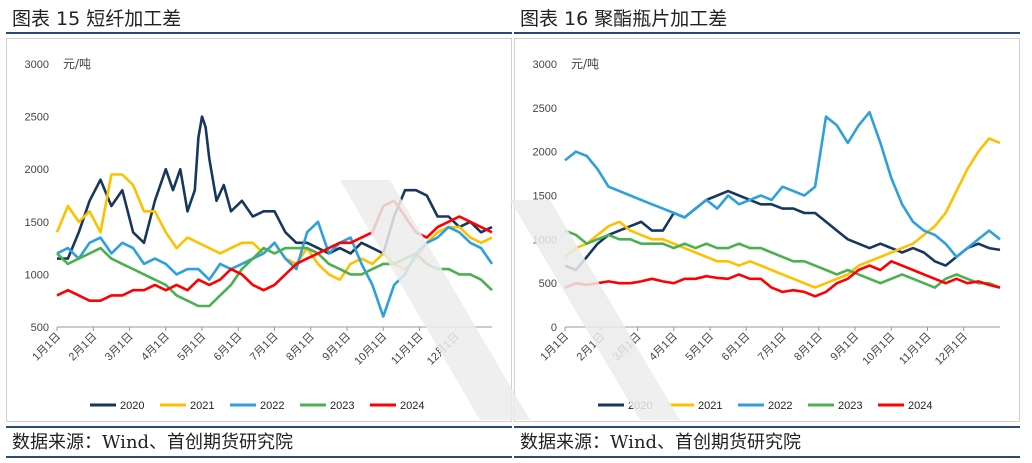 This screenshot has width=1032, height=463. Describe the element at coordinates (554, 328) in the screenshot. I see `y-tick-label: 0` at that location.